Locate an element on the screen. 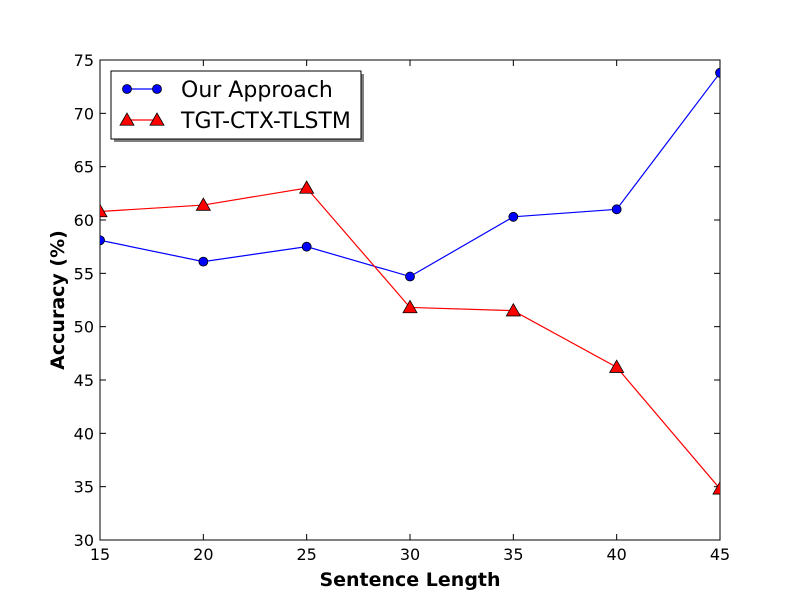  y-tick-label: 30 is located at coordinates (84, 540).